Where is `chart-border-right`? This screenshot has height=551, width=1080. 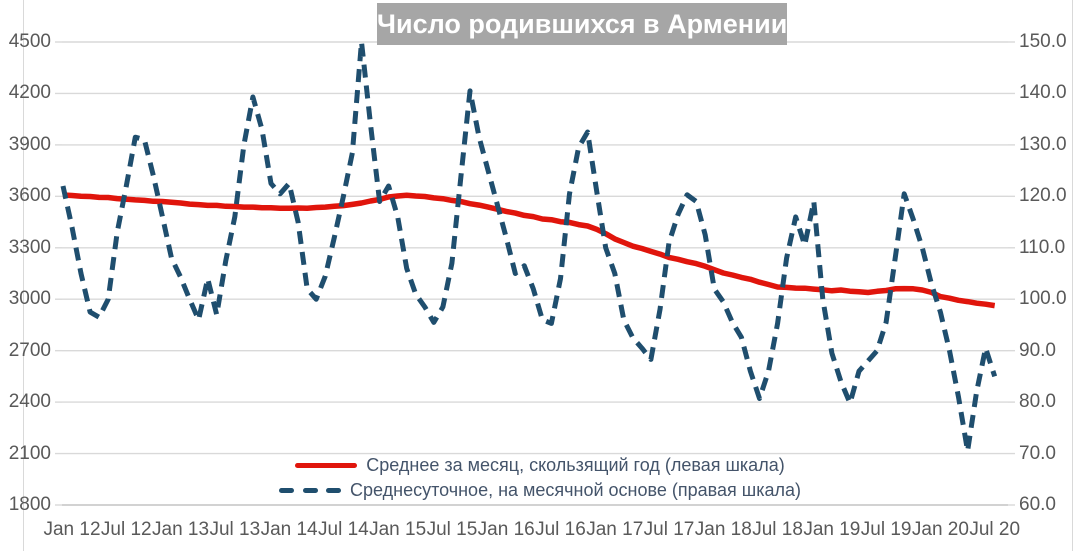 chart-border-right is located at coordinates (1072, 275).